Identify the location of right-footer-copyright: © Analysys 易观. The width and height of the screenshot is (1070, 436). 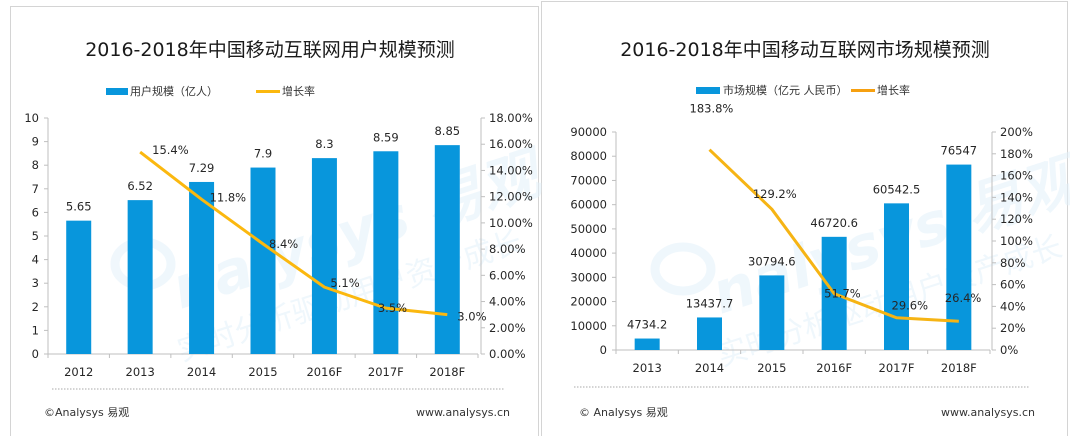
(623, 412).